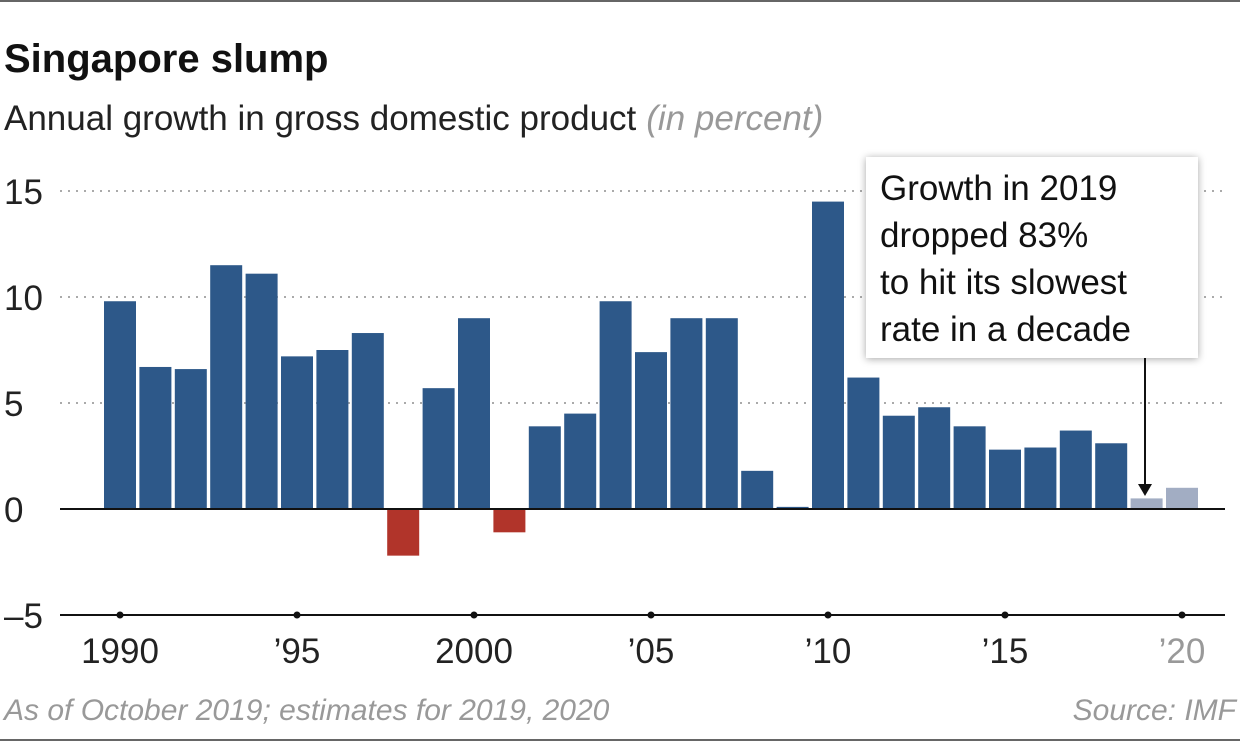 The height and width of the screenshot is (742, 1240). Describe the element at coordinates (651, 651) in the screenshot. I see `x-tick-label: ’05` at that location.